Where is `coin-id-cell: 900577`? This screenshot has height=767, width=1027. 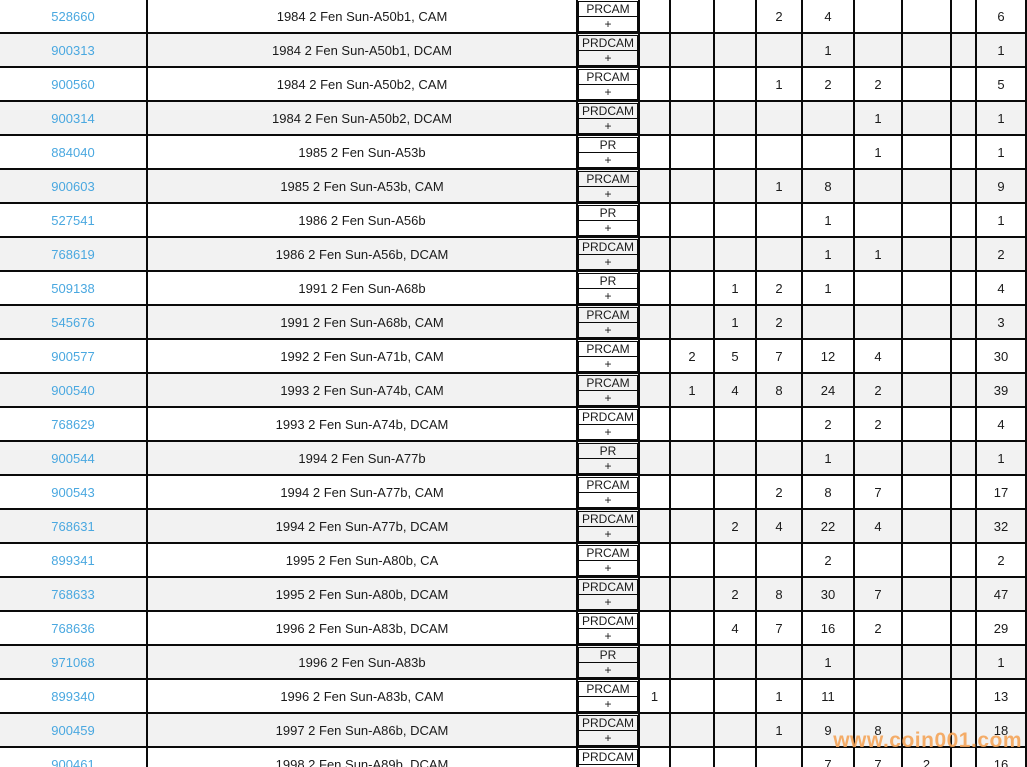
coin-id-cell: 900577 is located at coordinates (74, 356).